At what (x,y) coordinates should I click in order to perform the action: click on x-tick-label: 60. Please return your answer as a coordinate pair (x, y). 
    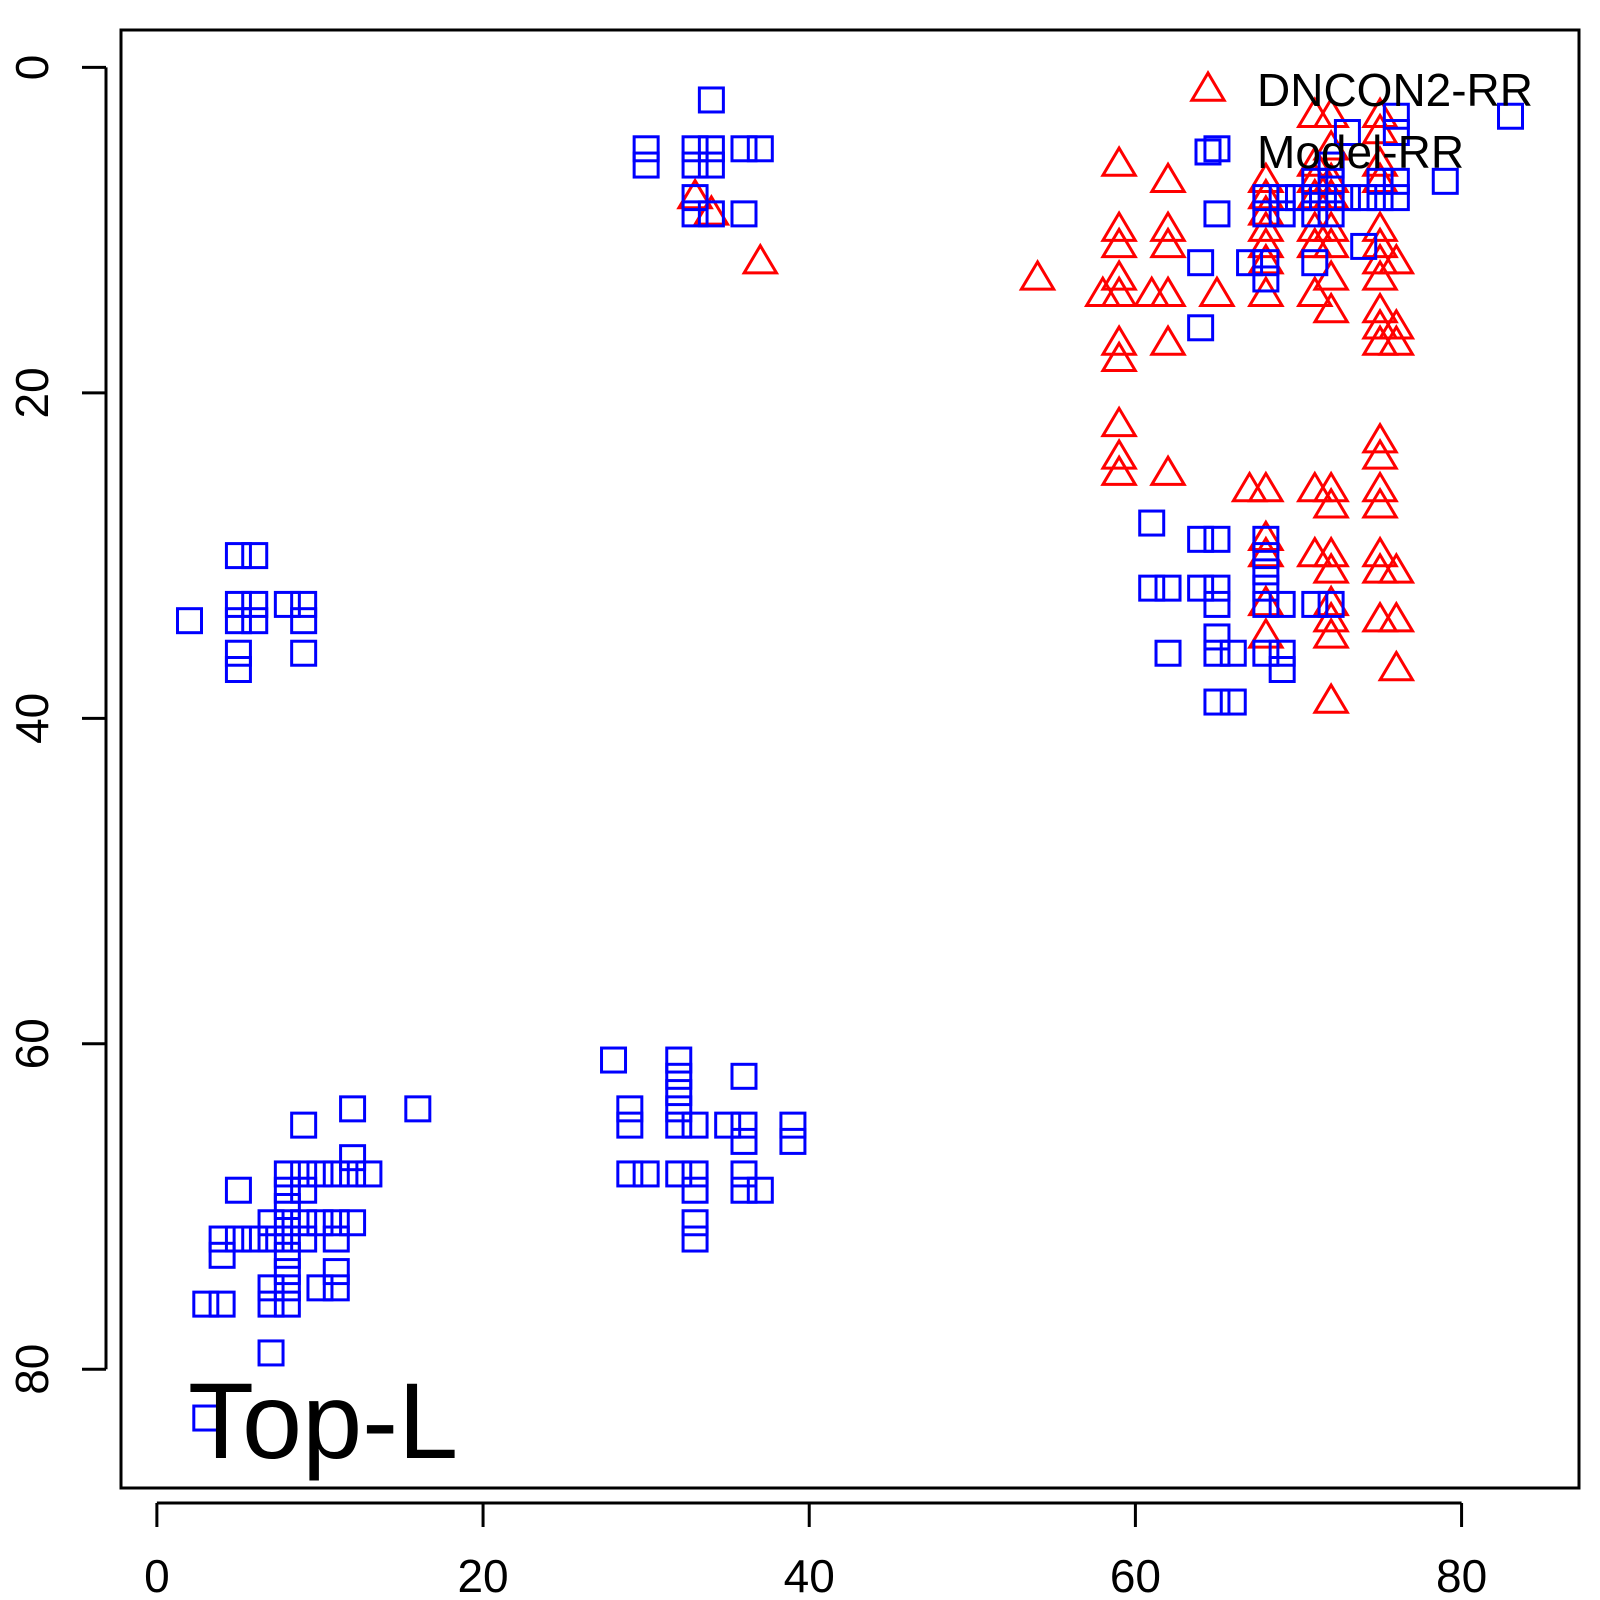
    Looking at the image, I should click on (1135, 1575).